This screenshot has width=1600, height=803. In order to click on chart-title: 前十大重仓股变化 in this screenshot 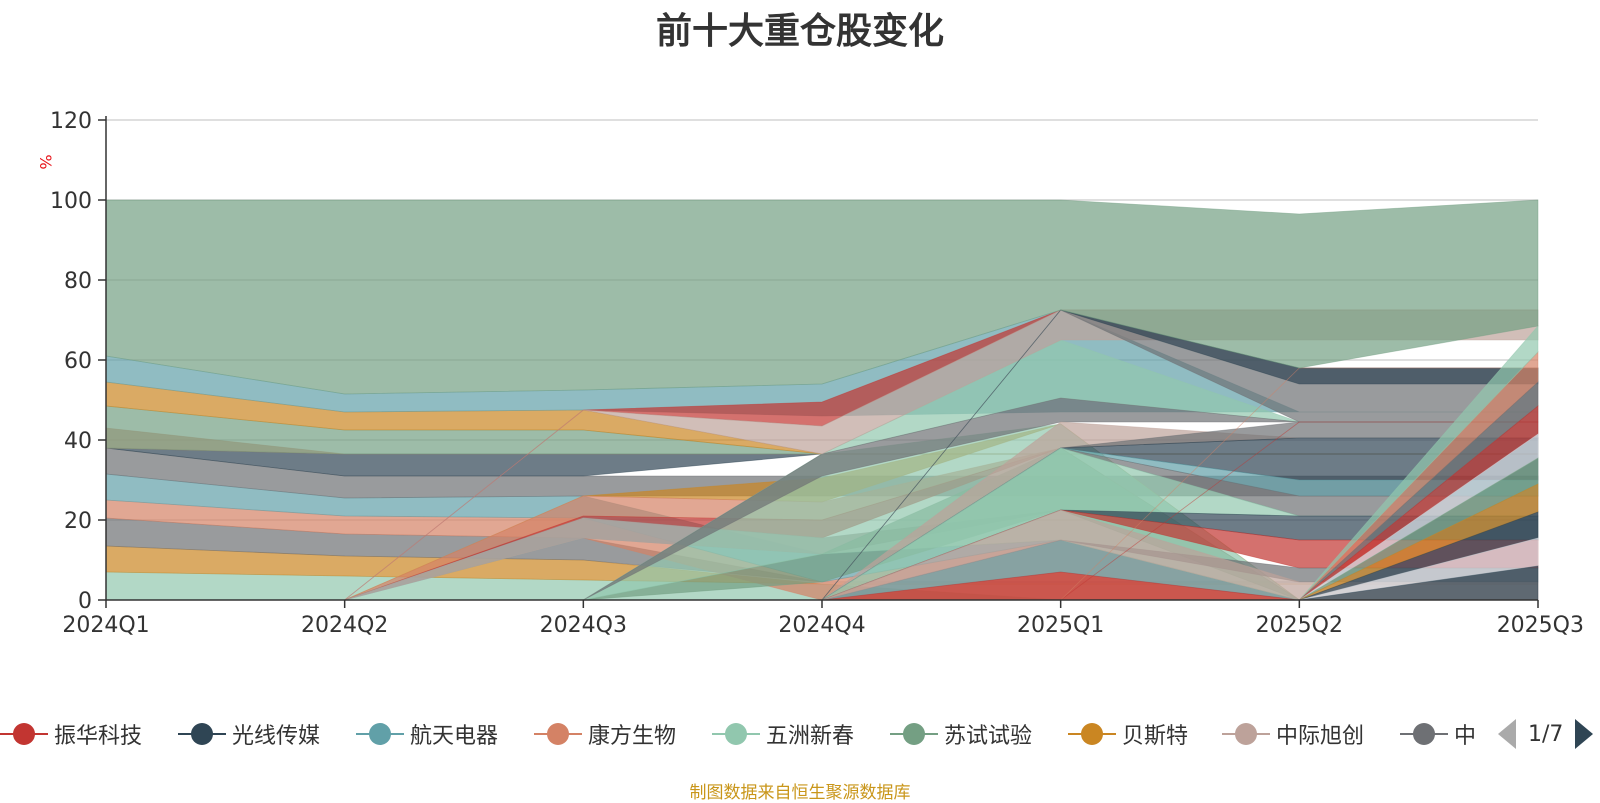, I will do `click(799, 31)`.